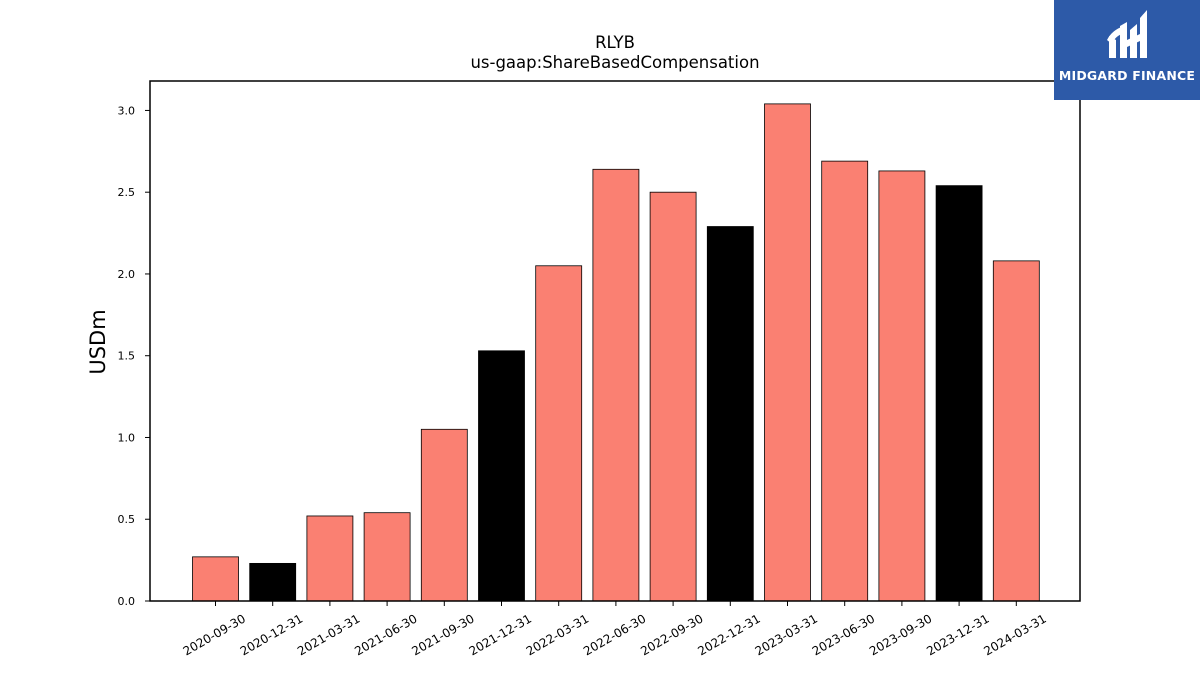 The height and width of the screenshot is (675, 1200). What do you see at coordinates (614, 62) in the screenshot?
I see `chart-subtitle: us-gaap:ShareBasedCompensation` at bounding box center [614, 62].